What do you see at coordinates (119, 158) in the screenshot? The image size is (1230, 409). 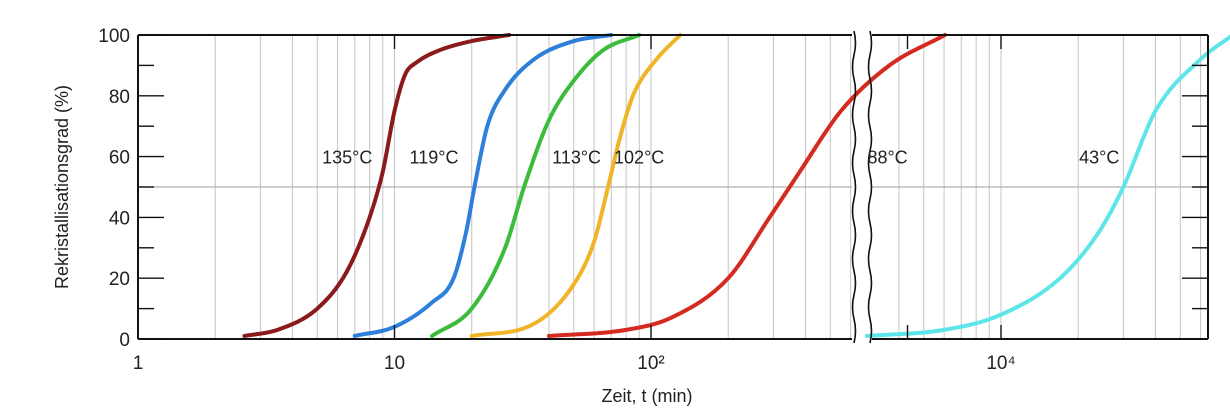 I see `y-tick-label: 60` at bounding box center [119, 158].